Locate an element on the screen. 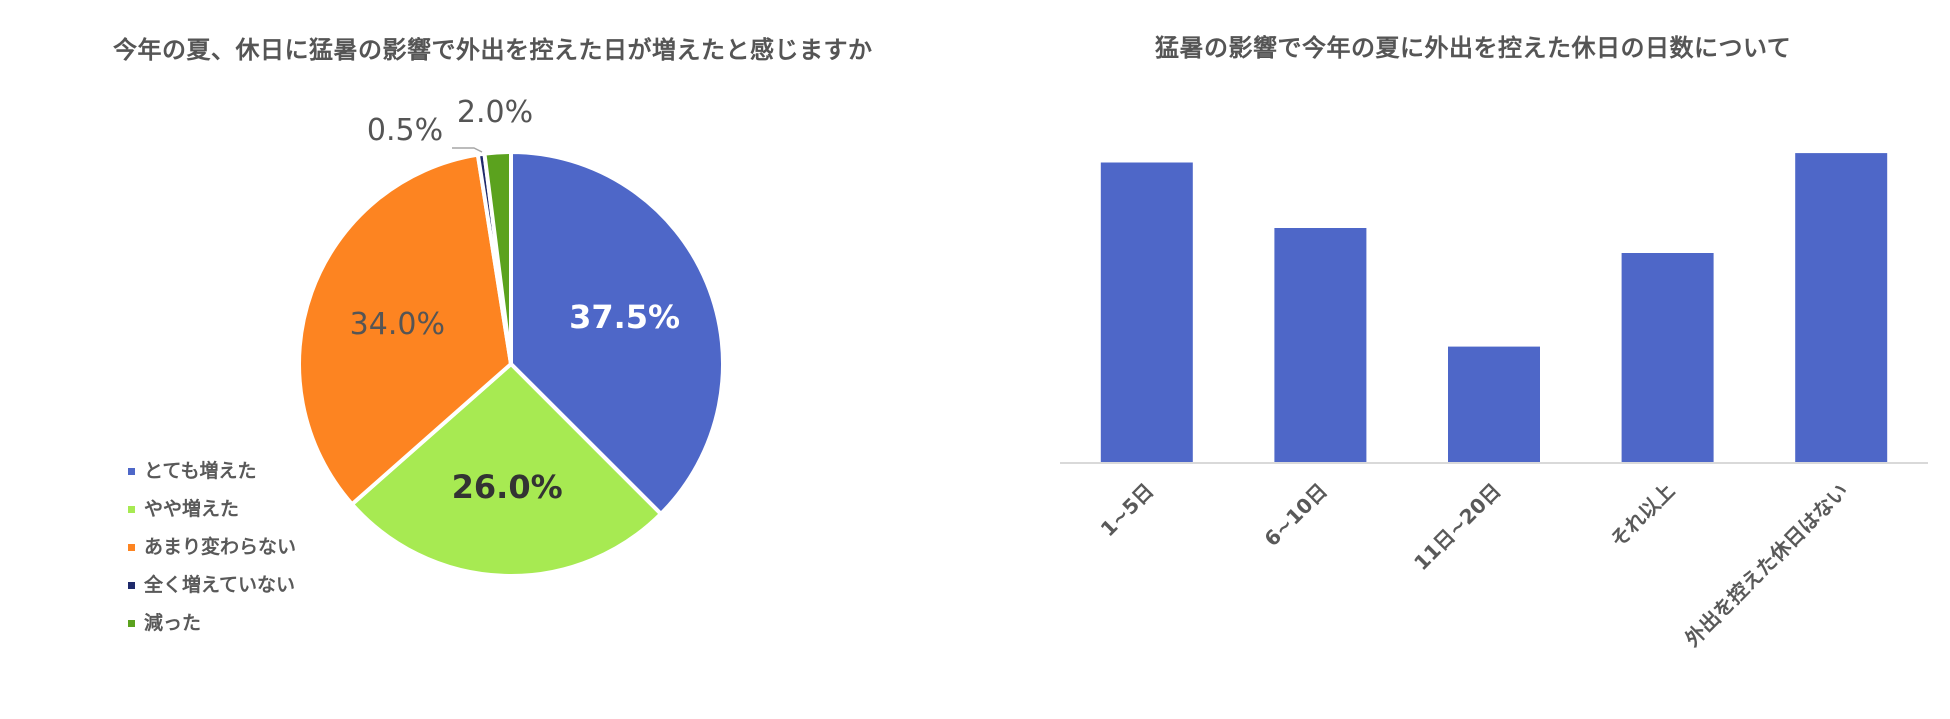 This screenshot has height=719, width=1950. pie-data-label: 34.0% is located at coordinates (397, 324).